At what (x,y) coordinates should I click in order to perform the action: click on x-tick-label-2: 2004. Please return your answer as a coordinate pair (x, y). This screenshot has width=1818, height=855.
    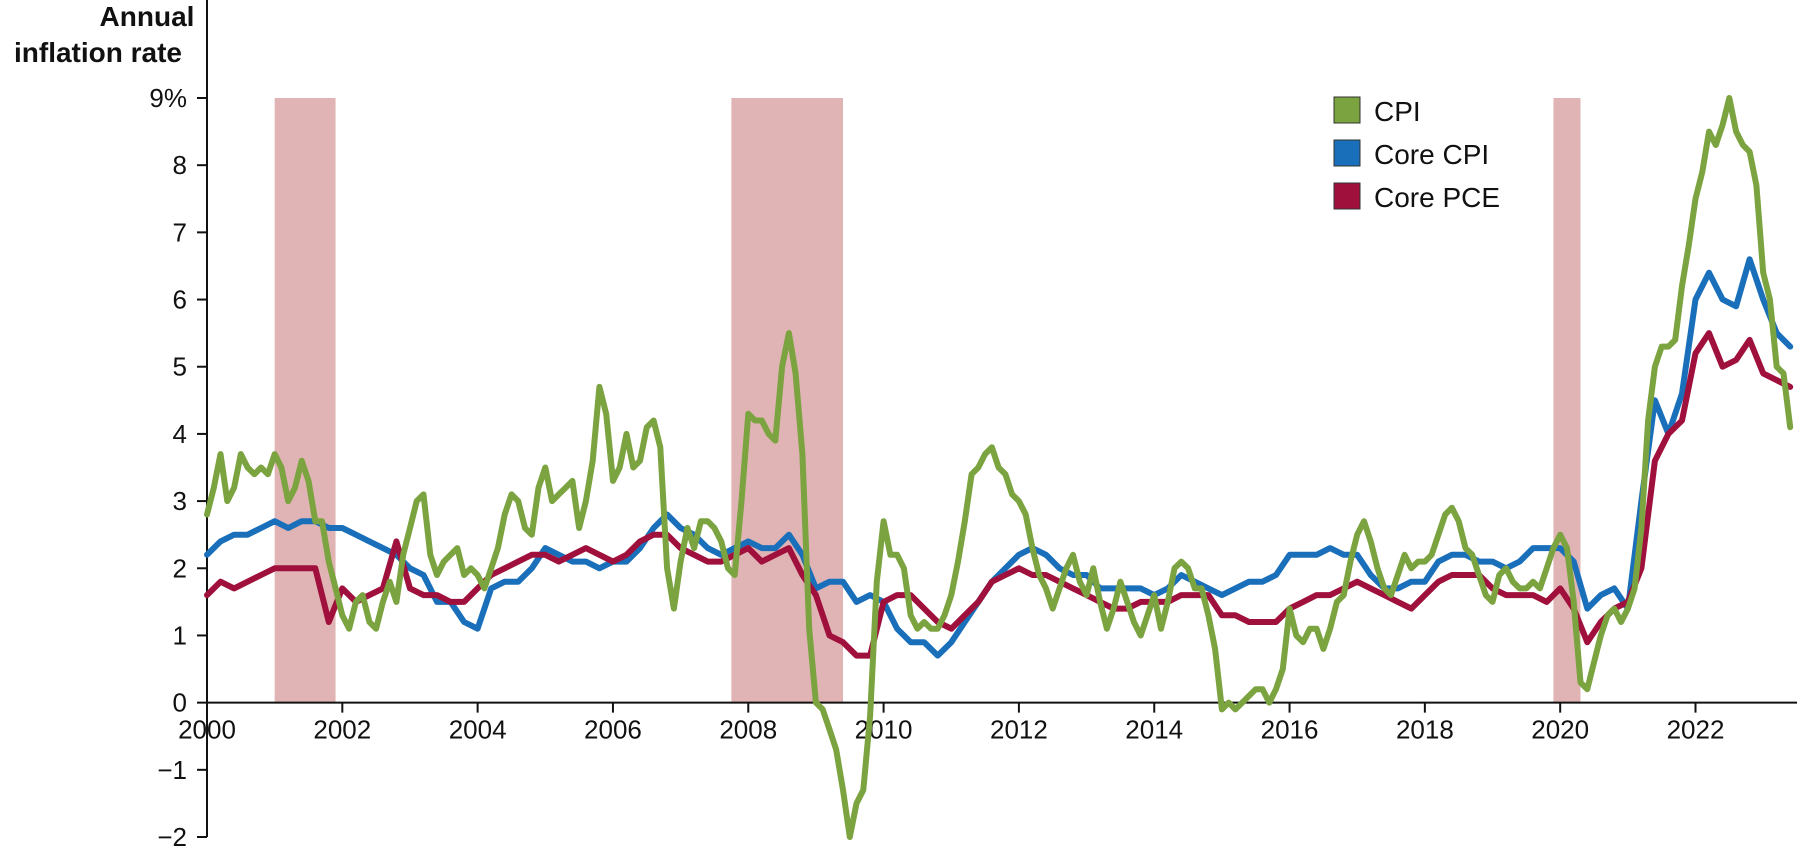
    Looking at the image, I should click on (478, 730).